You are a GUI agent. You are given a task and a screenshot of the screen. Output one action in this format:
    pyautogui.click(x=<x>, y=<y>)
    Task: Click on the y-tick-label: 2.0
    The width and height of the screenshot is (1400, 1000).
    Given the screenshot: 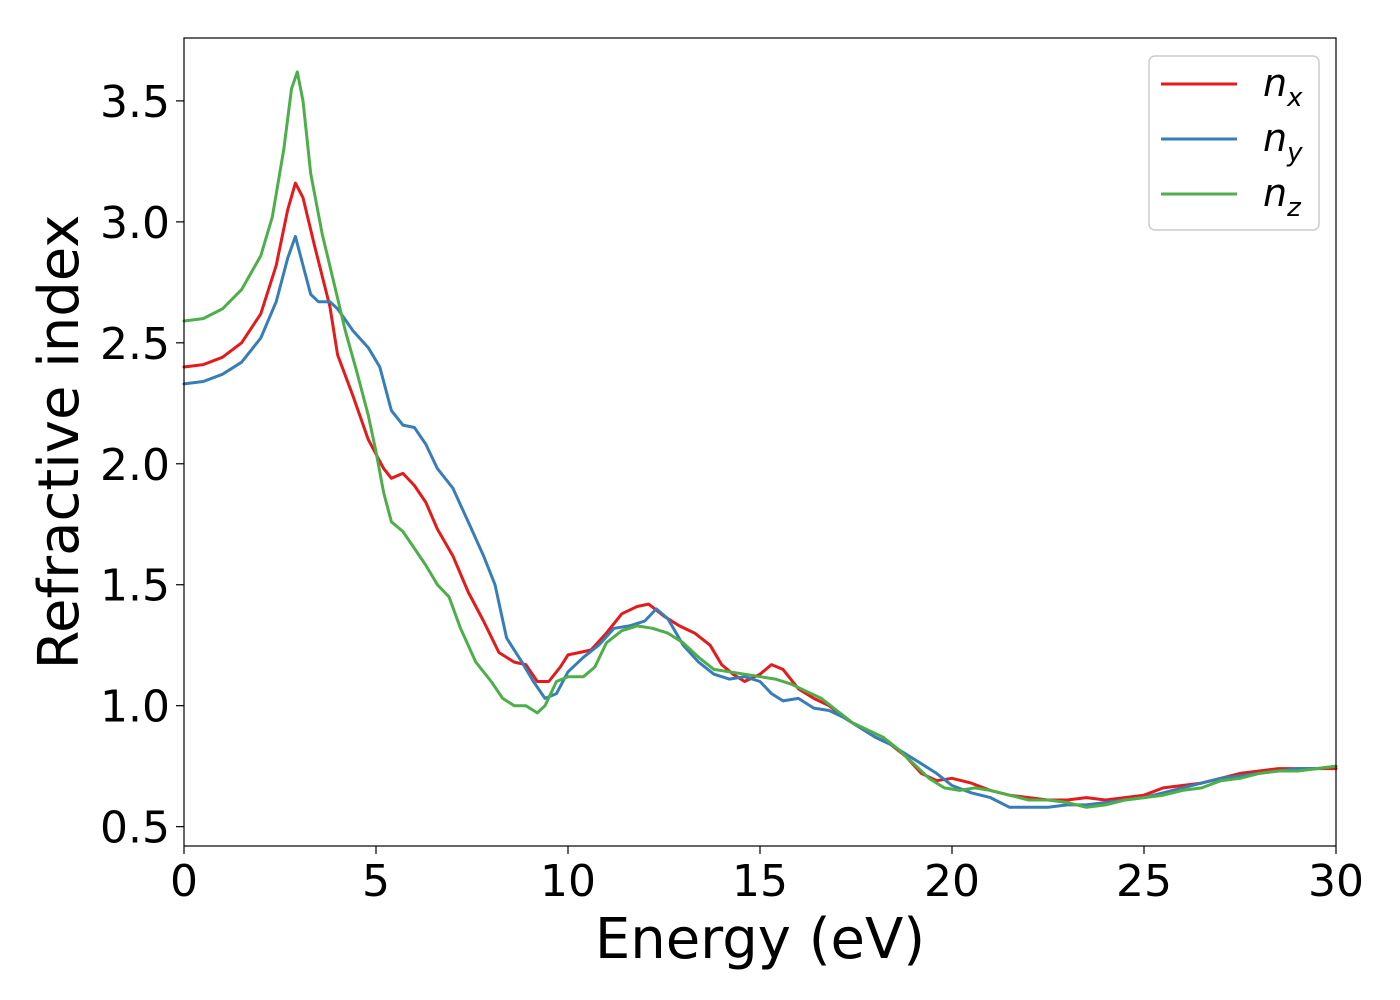 What is the action you would take?
    pyautogui.click(x=135, y=465)
    